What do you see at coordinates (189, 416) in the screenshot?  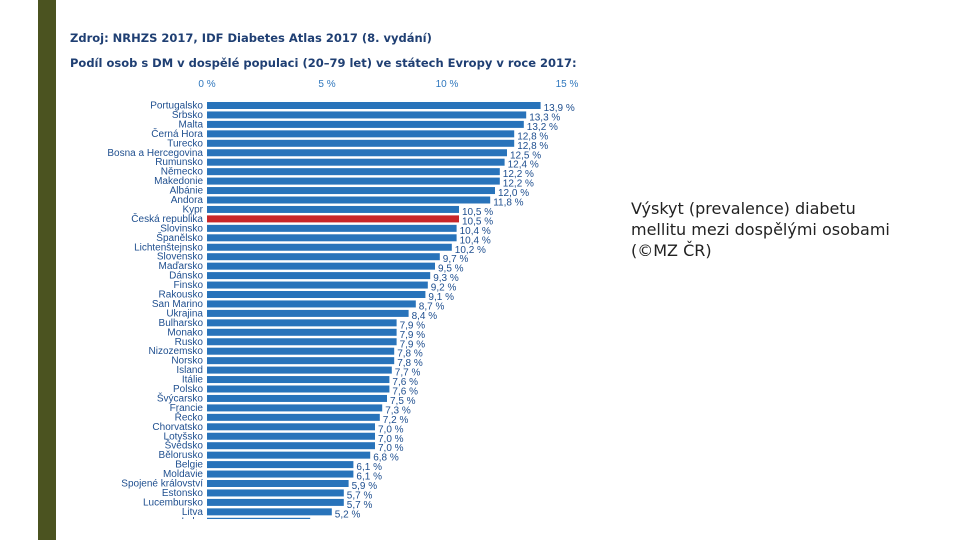 I see `category-label: Řecko` at bounding box center [189, 416].